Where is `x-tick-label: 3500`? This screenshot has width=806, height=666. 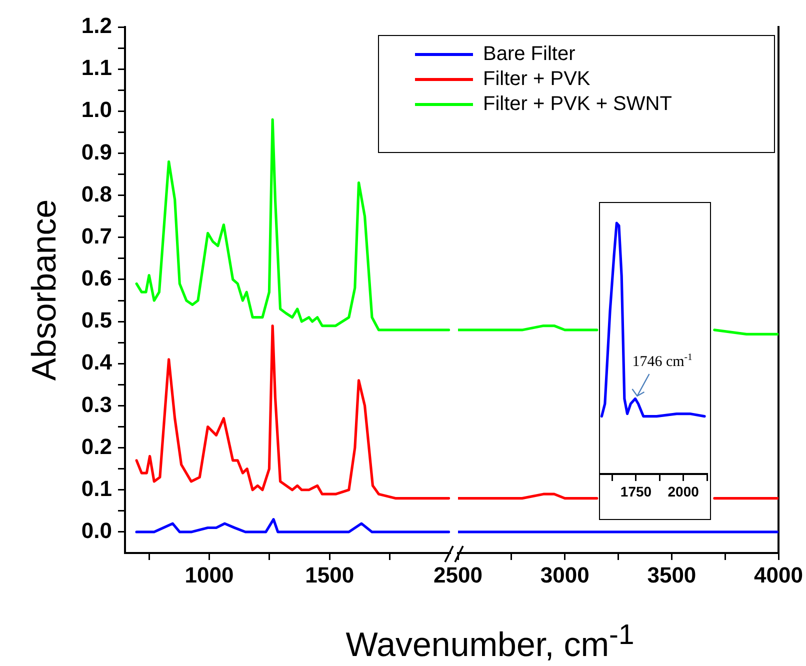 x-tick-label: 3500 is located at coordinates (671, 575).